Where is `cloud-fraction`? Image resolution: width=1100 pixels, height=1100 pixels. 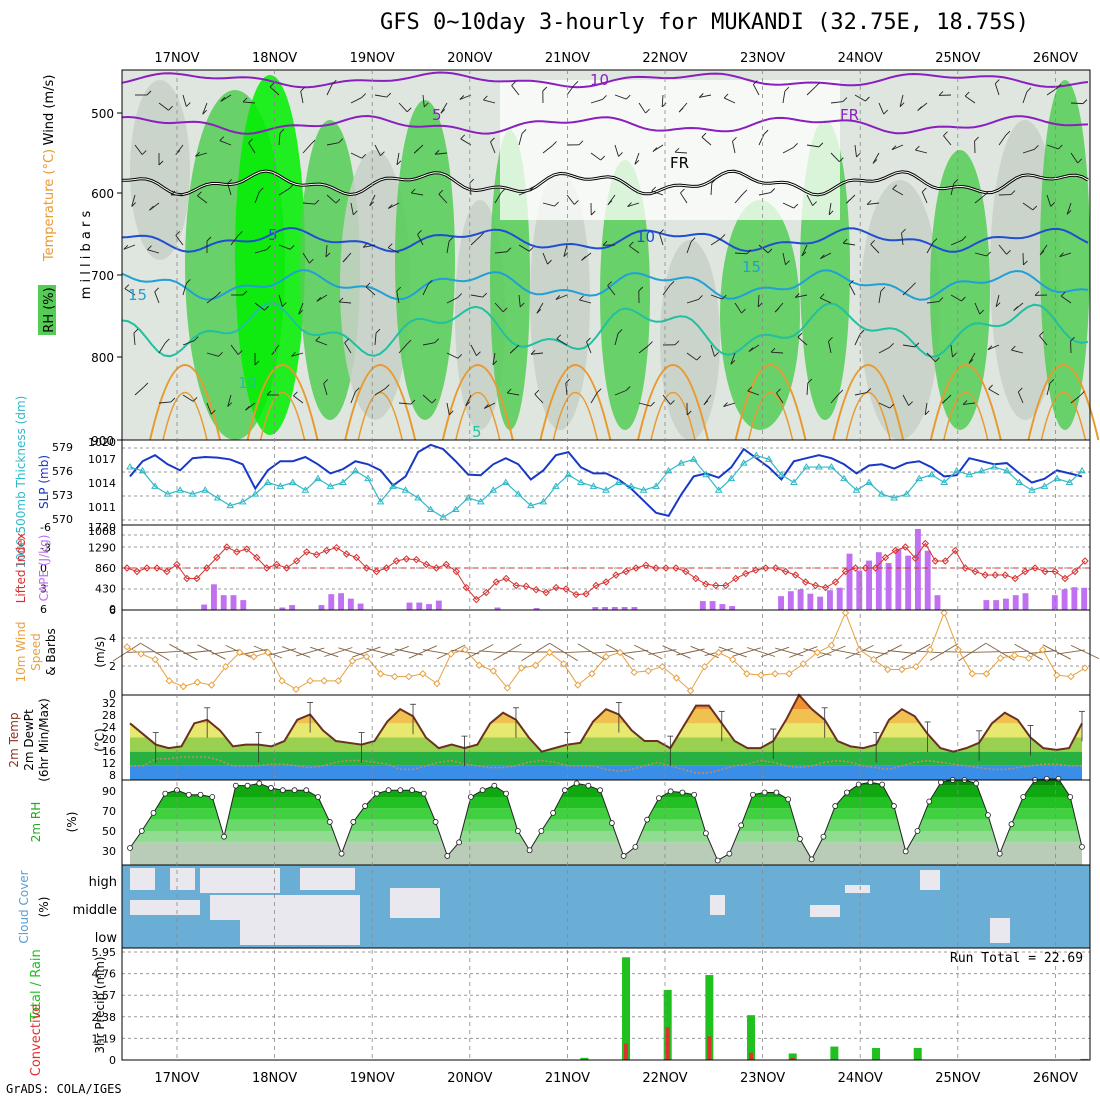
cloud-fraction is located at coordinates (415, 903).